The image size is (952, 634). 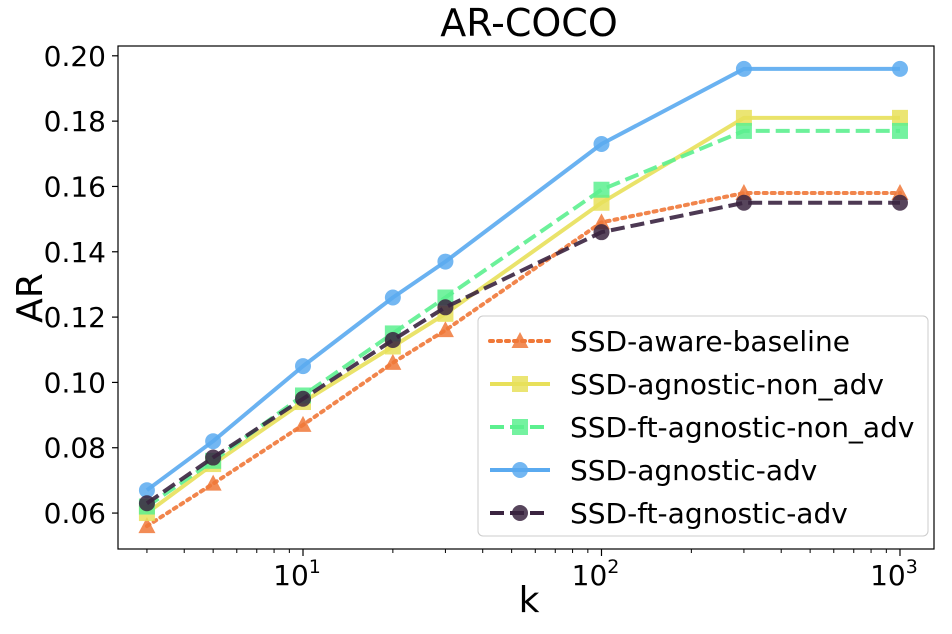 What do you see at coordinates (297, 574) in the screenshot?
I see `x-tick-label: 10¹` at bounding box center [297, 574].